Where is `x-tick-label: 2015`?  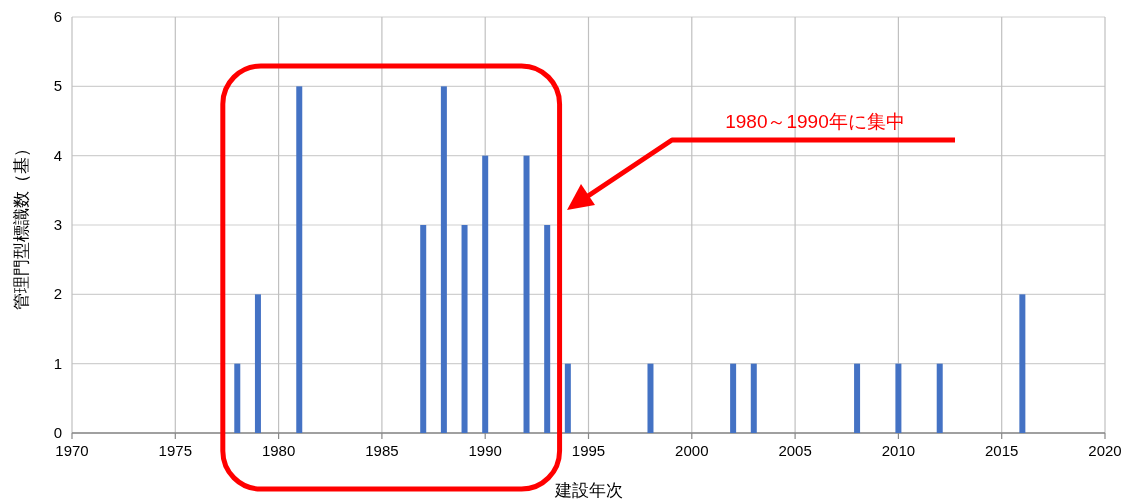
x-tick-label: 2015 is located at coordinates (1002, 450).